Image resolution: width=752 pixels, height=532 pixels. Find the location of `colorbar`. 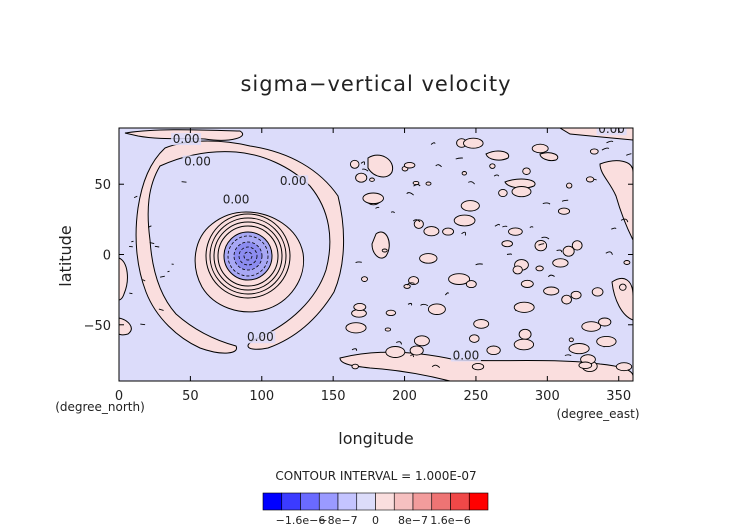

colorbar is located at coordinates (375, 501).